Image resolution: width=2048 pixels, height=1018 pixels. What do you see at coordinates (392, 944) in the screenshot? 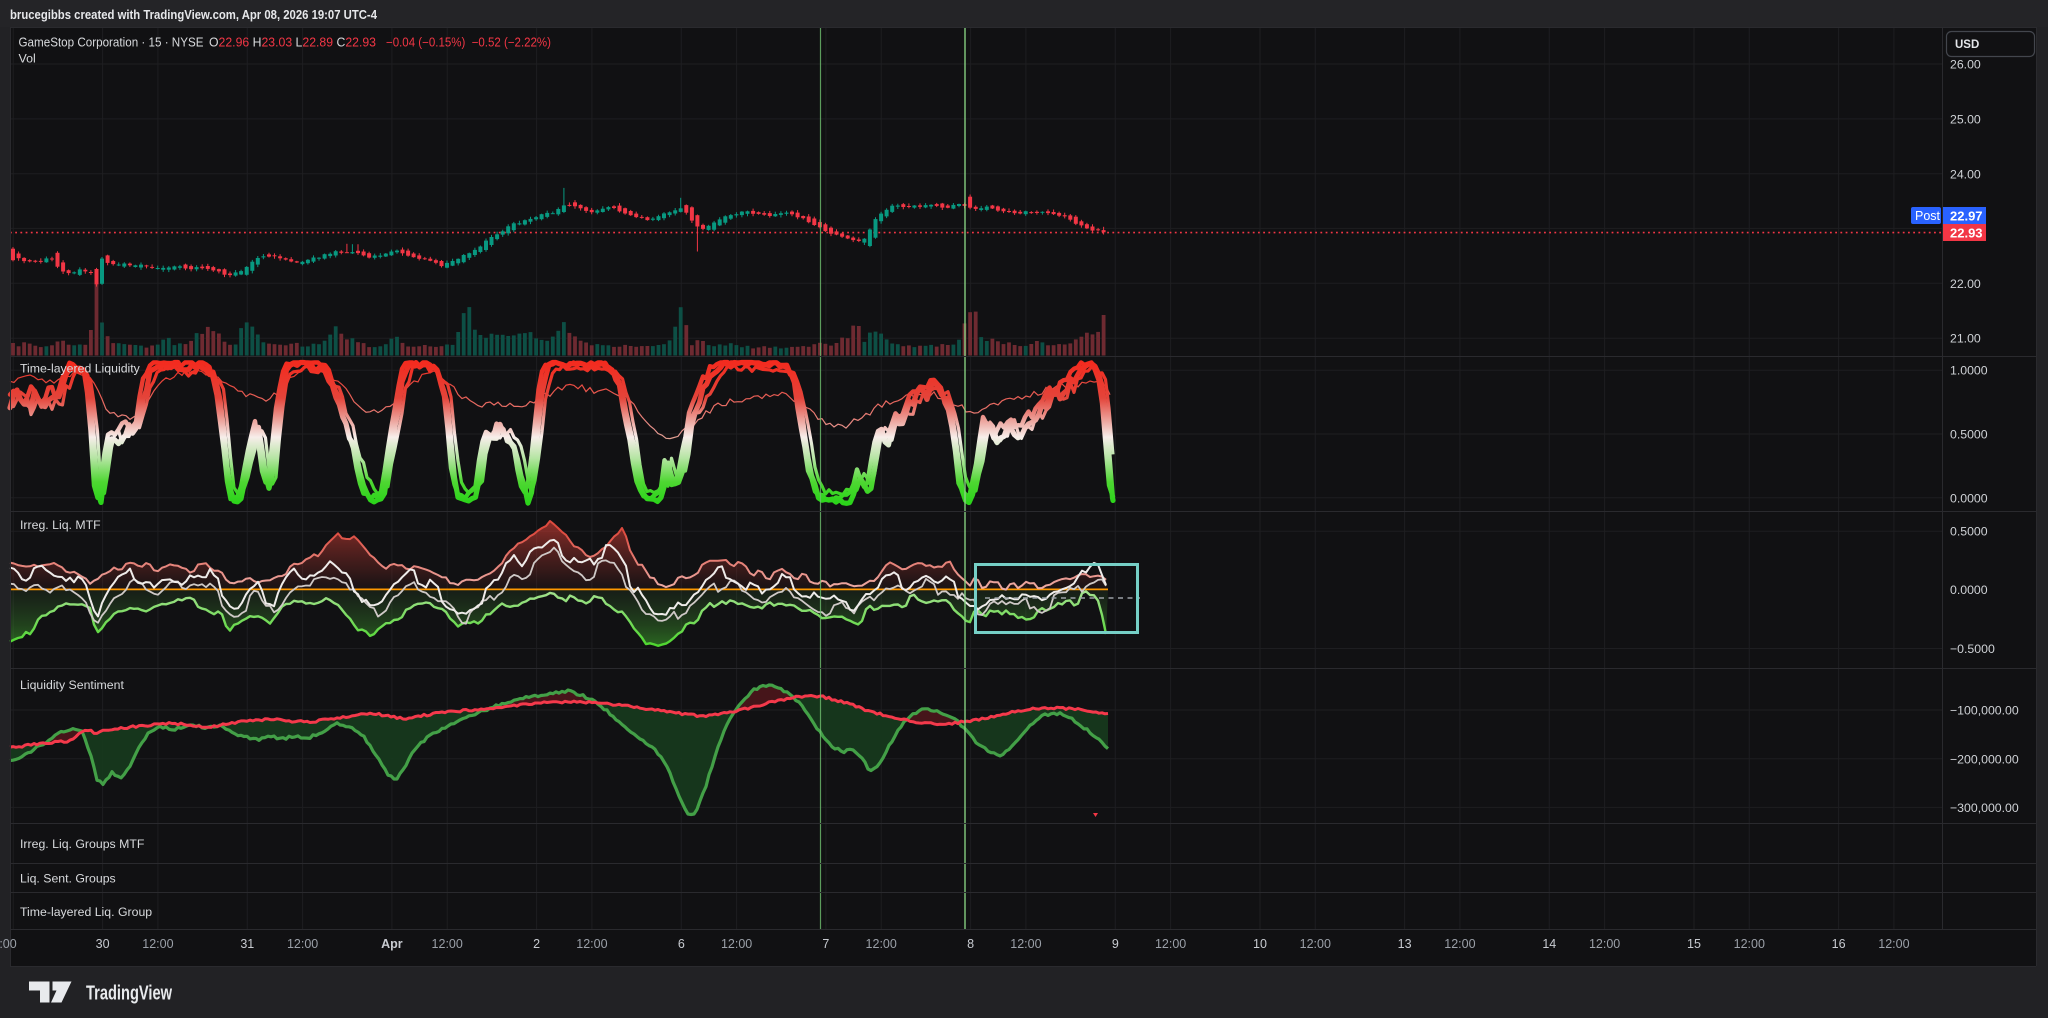
I see `svg-text: Apr` at bounding box center [392, 944].